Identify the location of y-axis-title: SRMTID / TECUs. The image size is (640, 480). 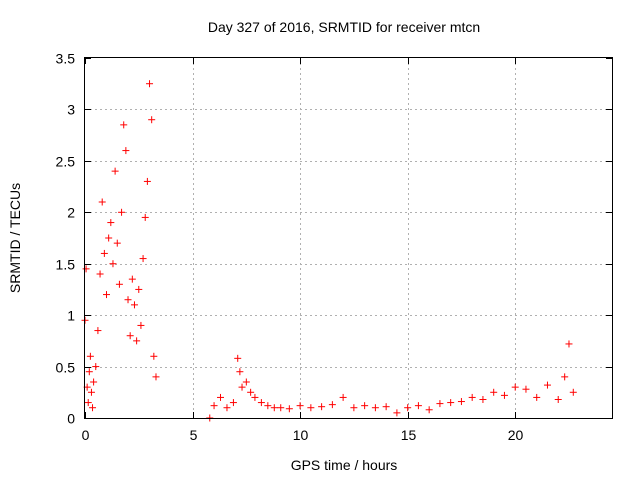
(15, 238).